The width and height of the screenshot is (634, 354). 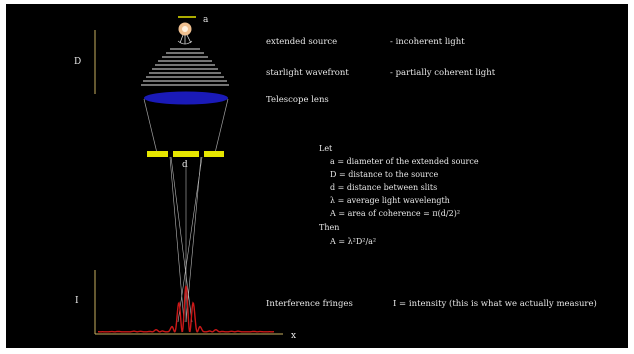 What do you see at coordinates (427, 42) in the screenshot?
I see `label-incoherent-light: - incoherent light` at bounding box center [427, 42].